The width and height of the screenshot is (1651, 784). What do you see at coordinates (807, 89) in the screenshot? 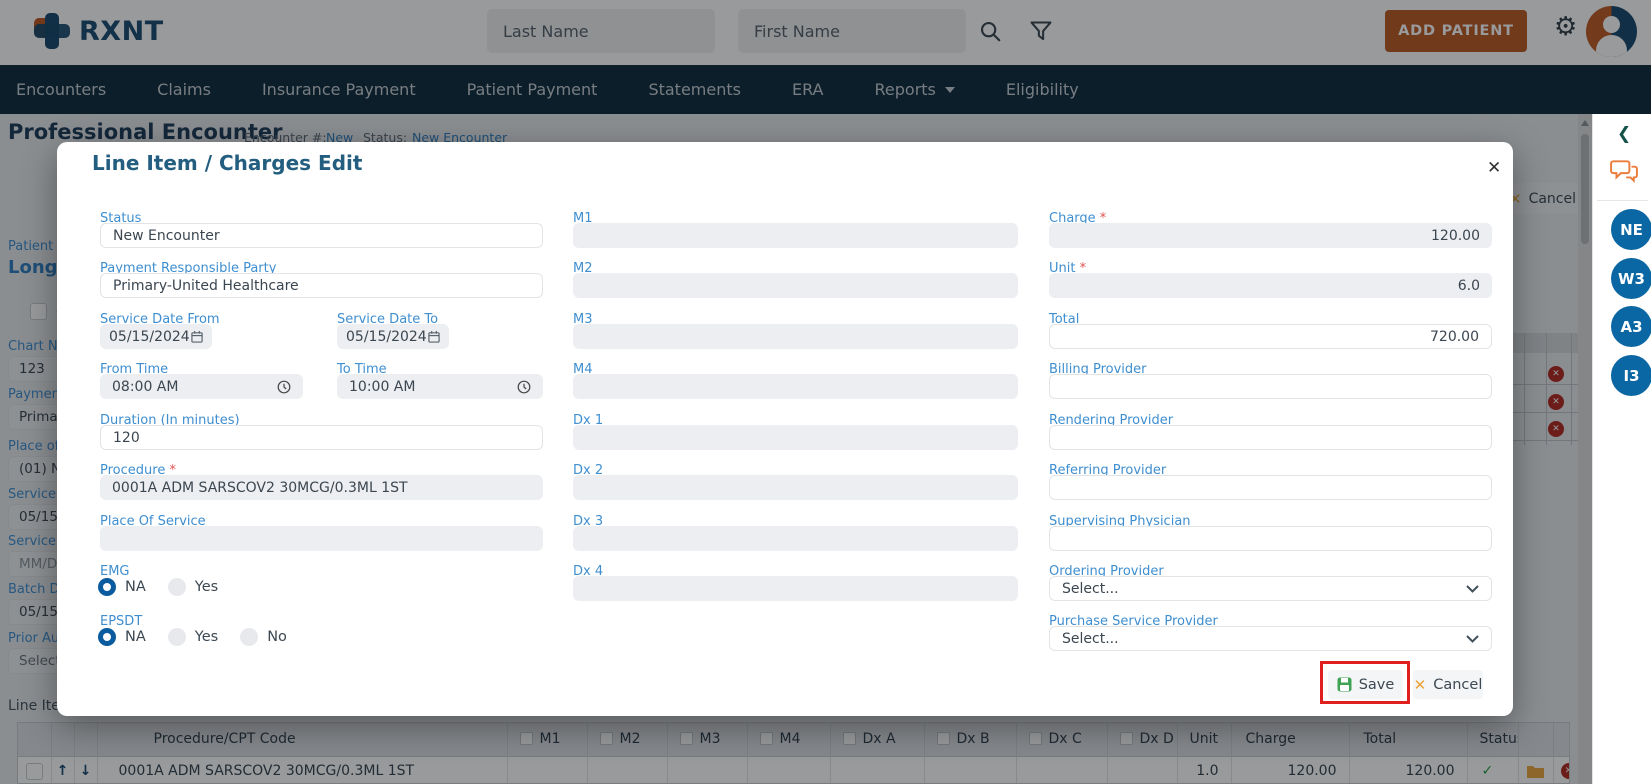
I see `nav-era: ERA` at bounding box center [807, 89].